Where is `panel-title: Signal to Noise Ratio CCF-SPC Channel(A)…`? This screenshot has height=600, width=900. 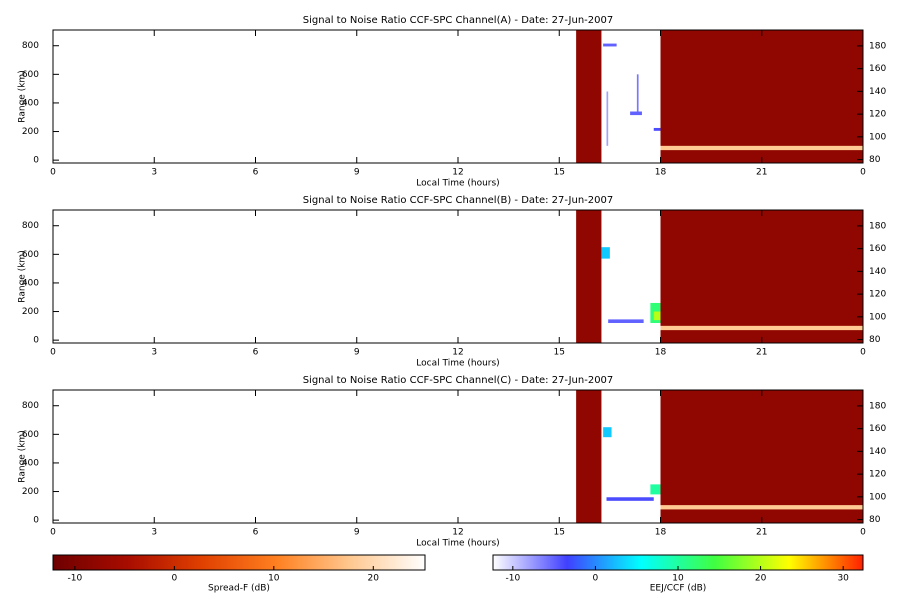
panel-title: Signal to Noise Ratio CCF-SPC Channel(A)… is located at coordinates (458, 20).